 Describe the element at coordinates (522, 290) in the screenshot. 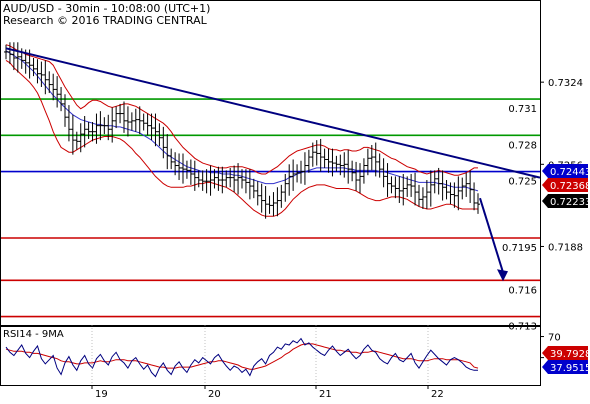

I see `level-label-4: 0.716` at that location.